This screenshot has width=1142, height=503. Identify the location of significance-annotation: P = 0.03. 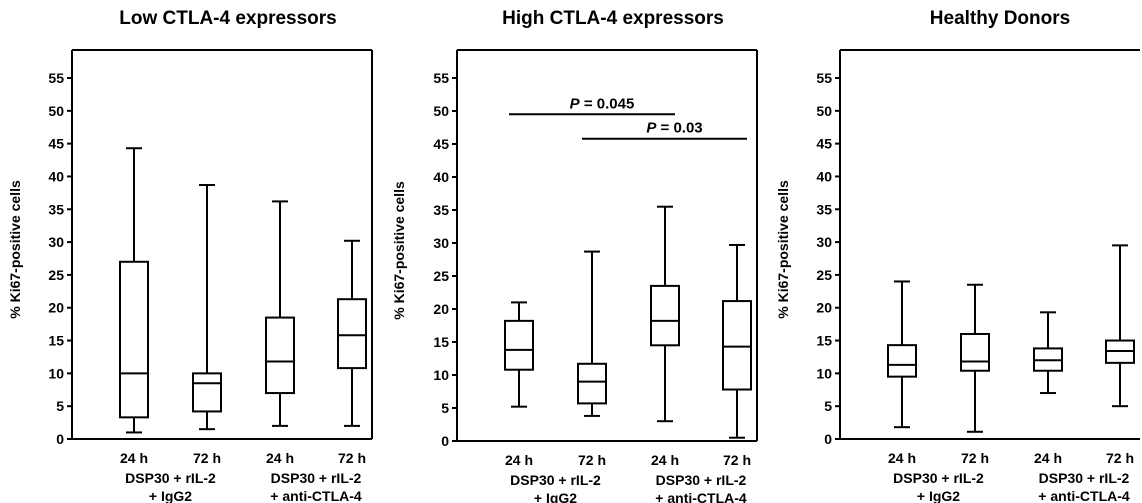
(664, 130).